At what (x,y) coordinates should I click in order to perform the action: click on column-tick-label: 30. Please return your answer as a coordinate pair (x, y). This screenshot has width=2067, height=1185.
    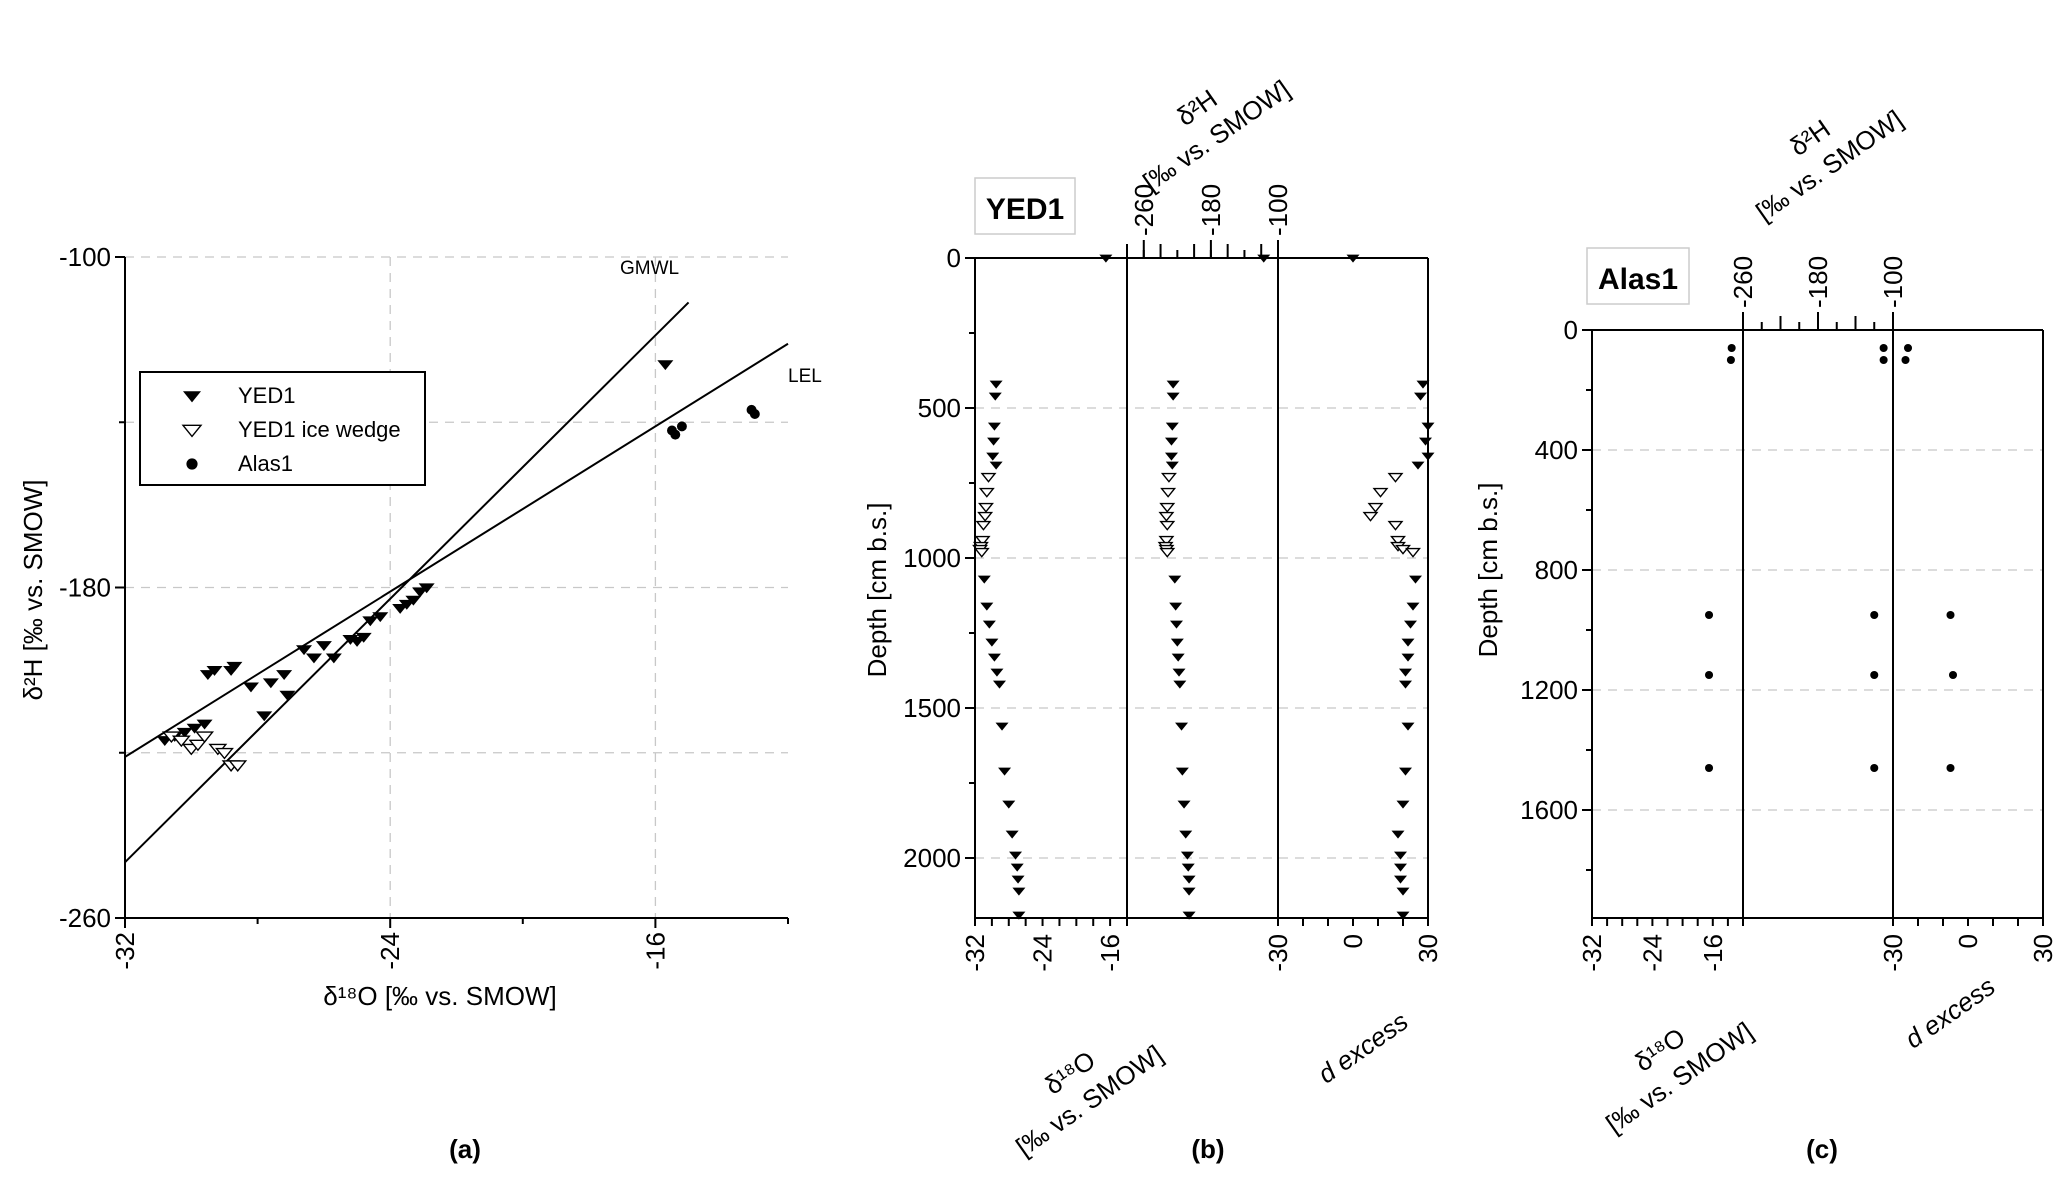
    Looking at the image, I should click on (1428, 948).